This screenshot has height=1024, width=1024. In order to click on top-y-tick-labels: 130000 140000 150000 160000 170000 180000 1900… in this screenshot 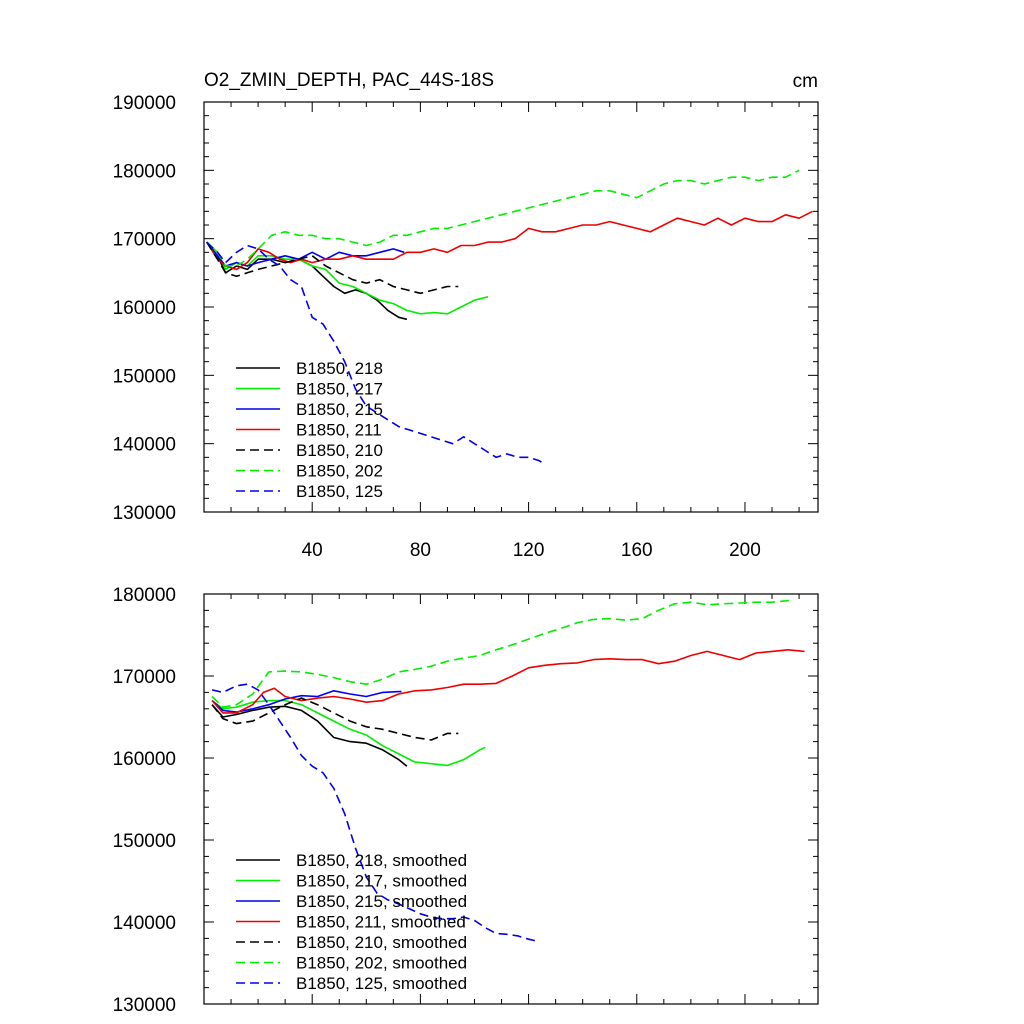, I will do `click(144, 308)`.